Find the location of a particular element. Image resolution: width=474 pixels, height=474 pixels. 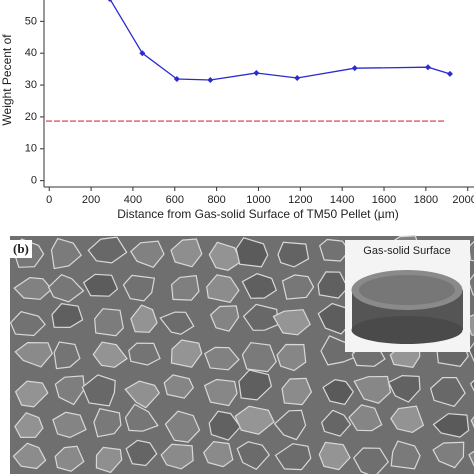

series is located at coordinates (280, 41).